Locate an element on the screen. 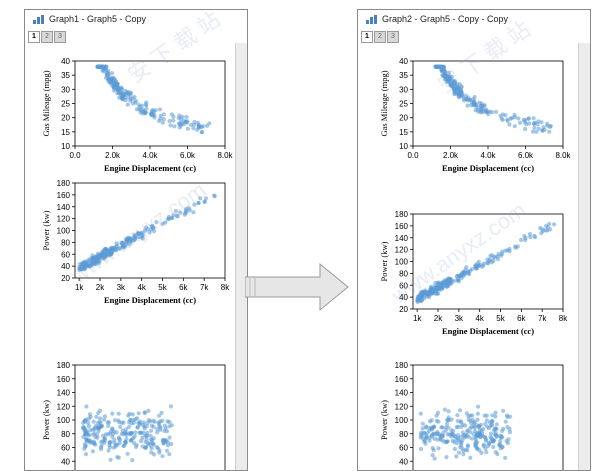 The height and width of the screenshot is (471, 600). y-tick-label: 35 is located at coordinates (403, 75).